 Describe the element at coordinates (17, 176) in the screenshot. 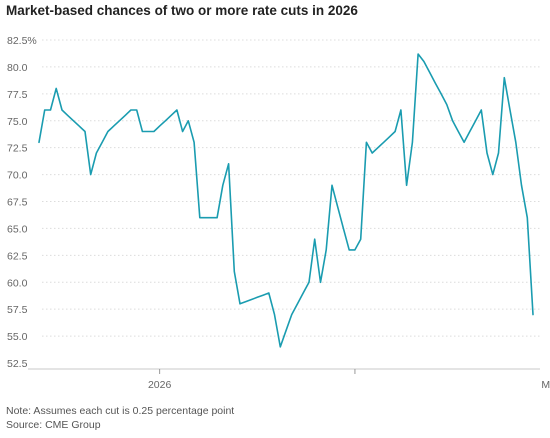

I see `y-tick-label: 70.0` at that location.